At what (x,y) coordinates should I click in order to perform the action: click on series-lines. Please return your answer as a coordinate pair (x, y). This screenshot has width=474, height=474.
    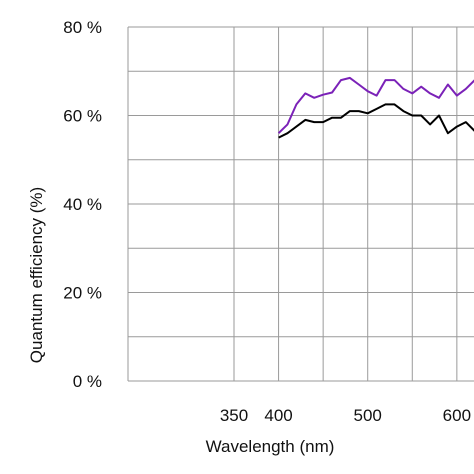
    Looking at the image, I should click on (375, 107).